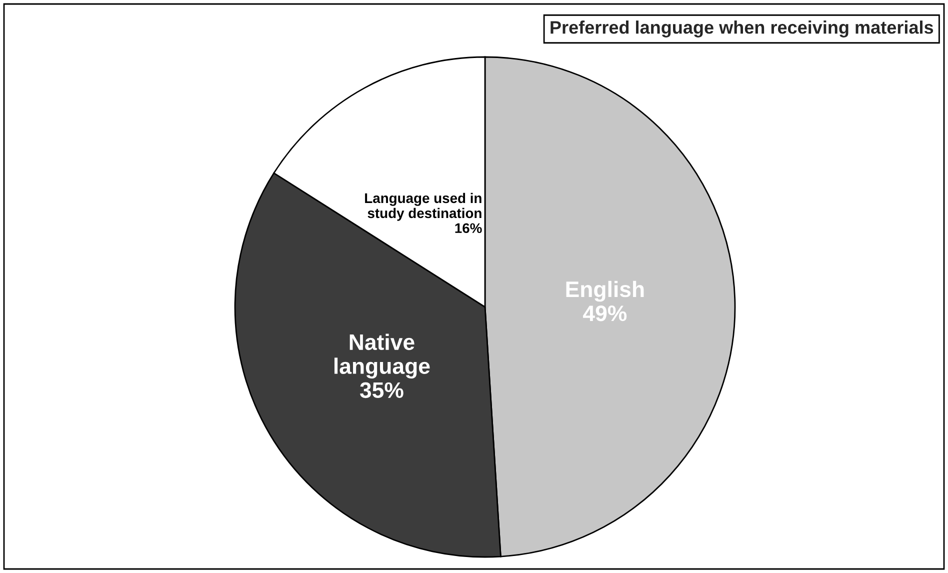  What do you see at coordinates (605, 313) in the screenshot?
I see `data-label: 49%` at bounding box center [605, 313].